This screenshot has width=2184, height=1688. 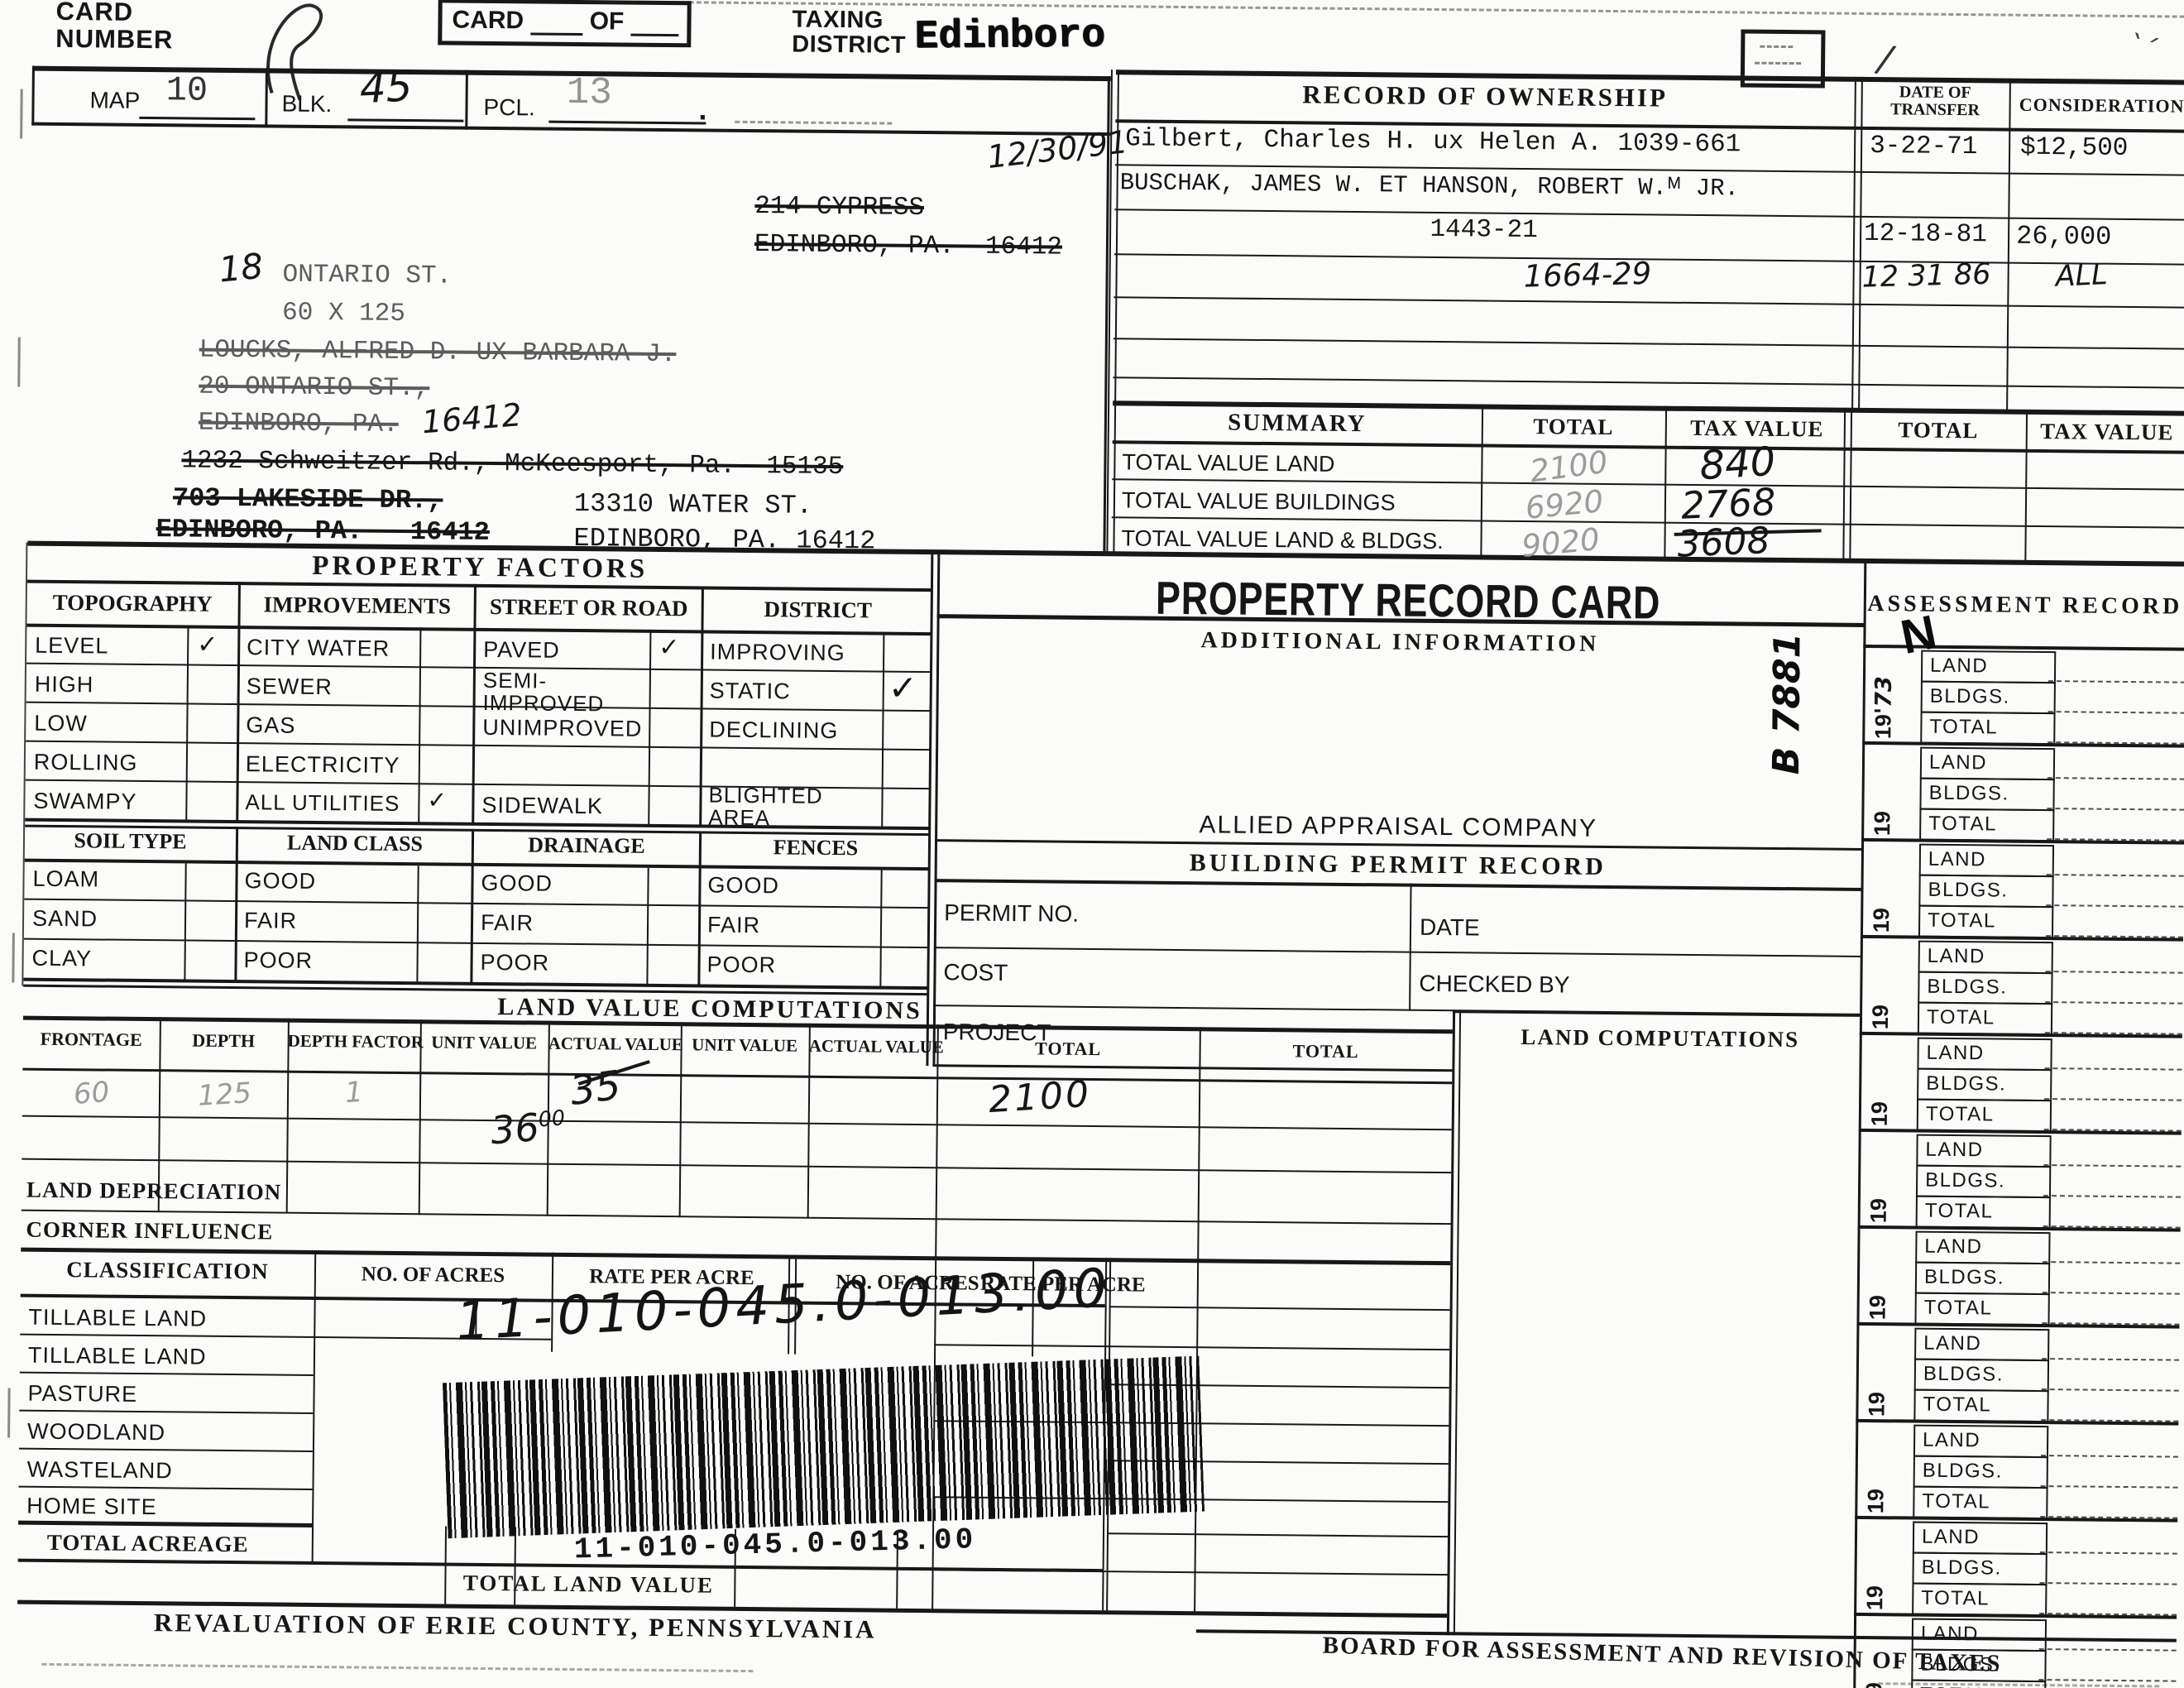 I want to click on summary-row-label: TOTAL VALUE LAND, so click(x=1228, y=463).